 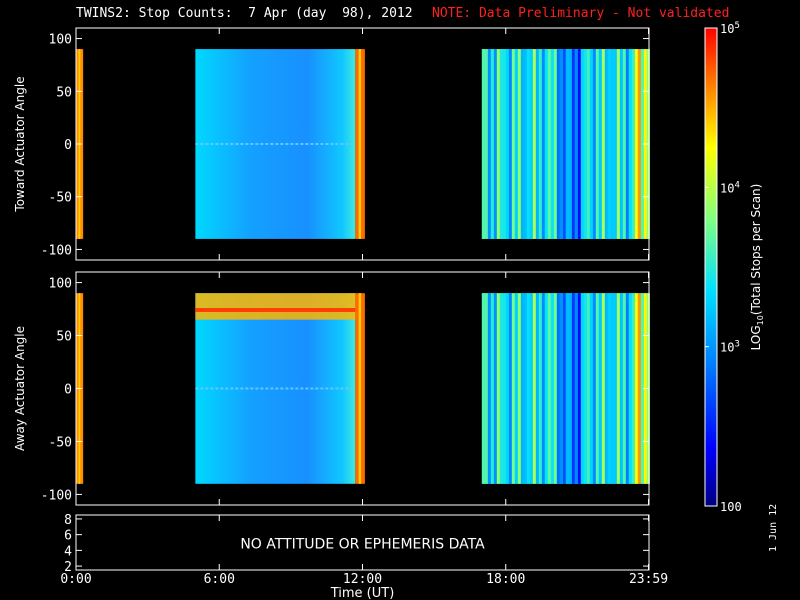 I want to click on footer-date: 1 Jun 12, so click(x=773, y=527).